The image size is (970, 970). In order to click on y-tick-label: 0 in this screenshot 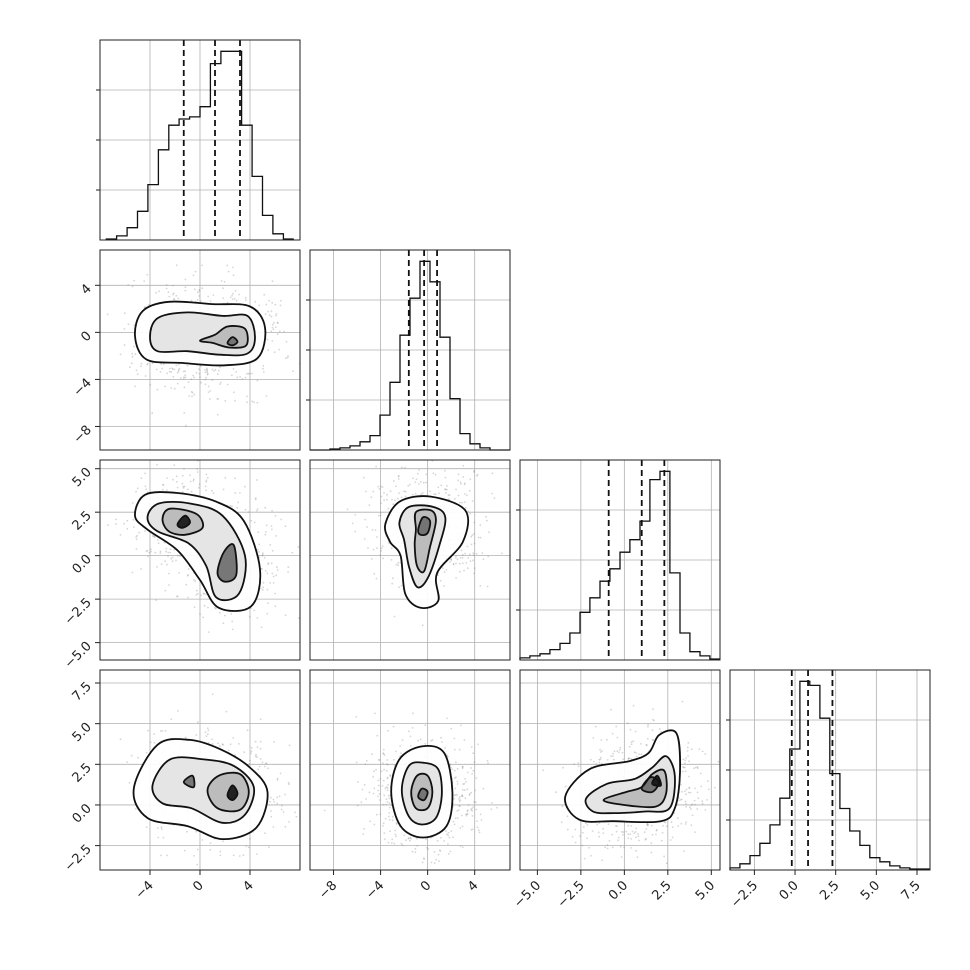, I will do `click(86, 337)`.